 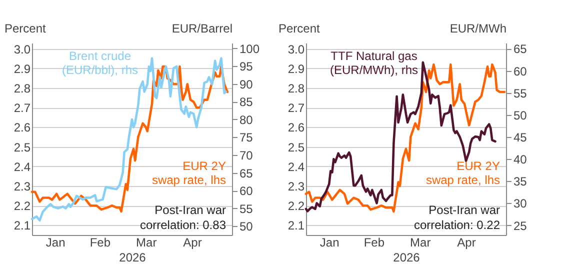 I want to click on annotation: Post-Iran war correlation: 0.83, so click(x=183, y=217).